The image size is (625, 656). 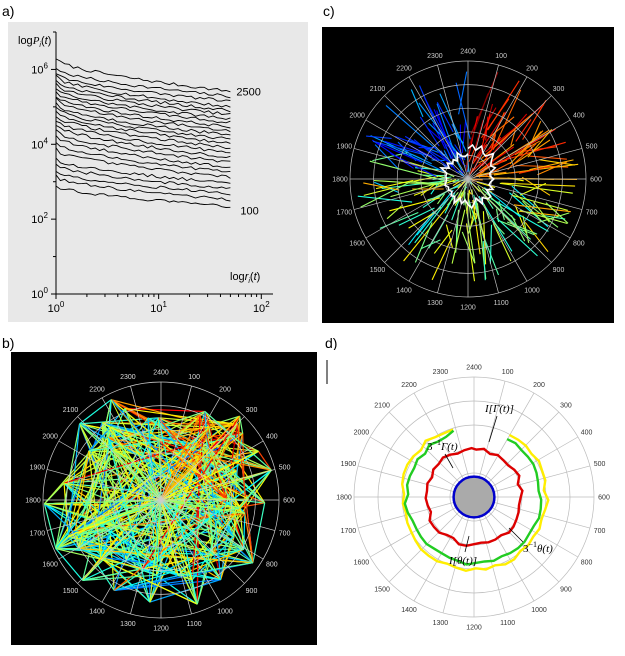 What do you see at coordinates (467, 544) in the screenshot?
I see `panel-d-annotation-arrow` at bounding box center [467, 544].